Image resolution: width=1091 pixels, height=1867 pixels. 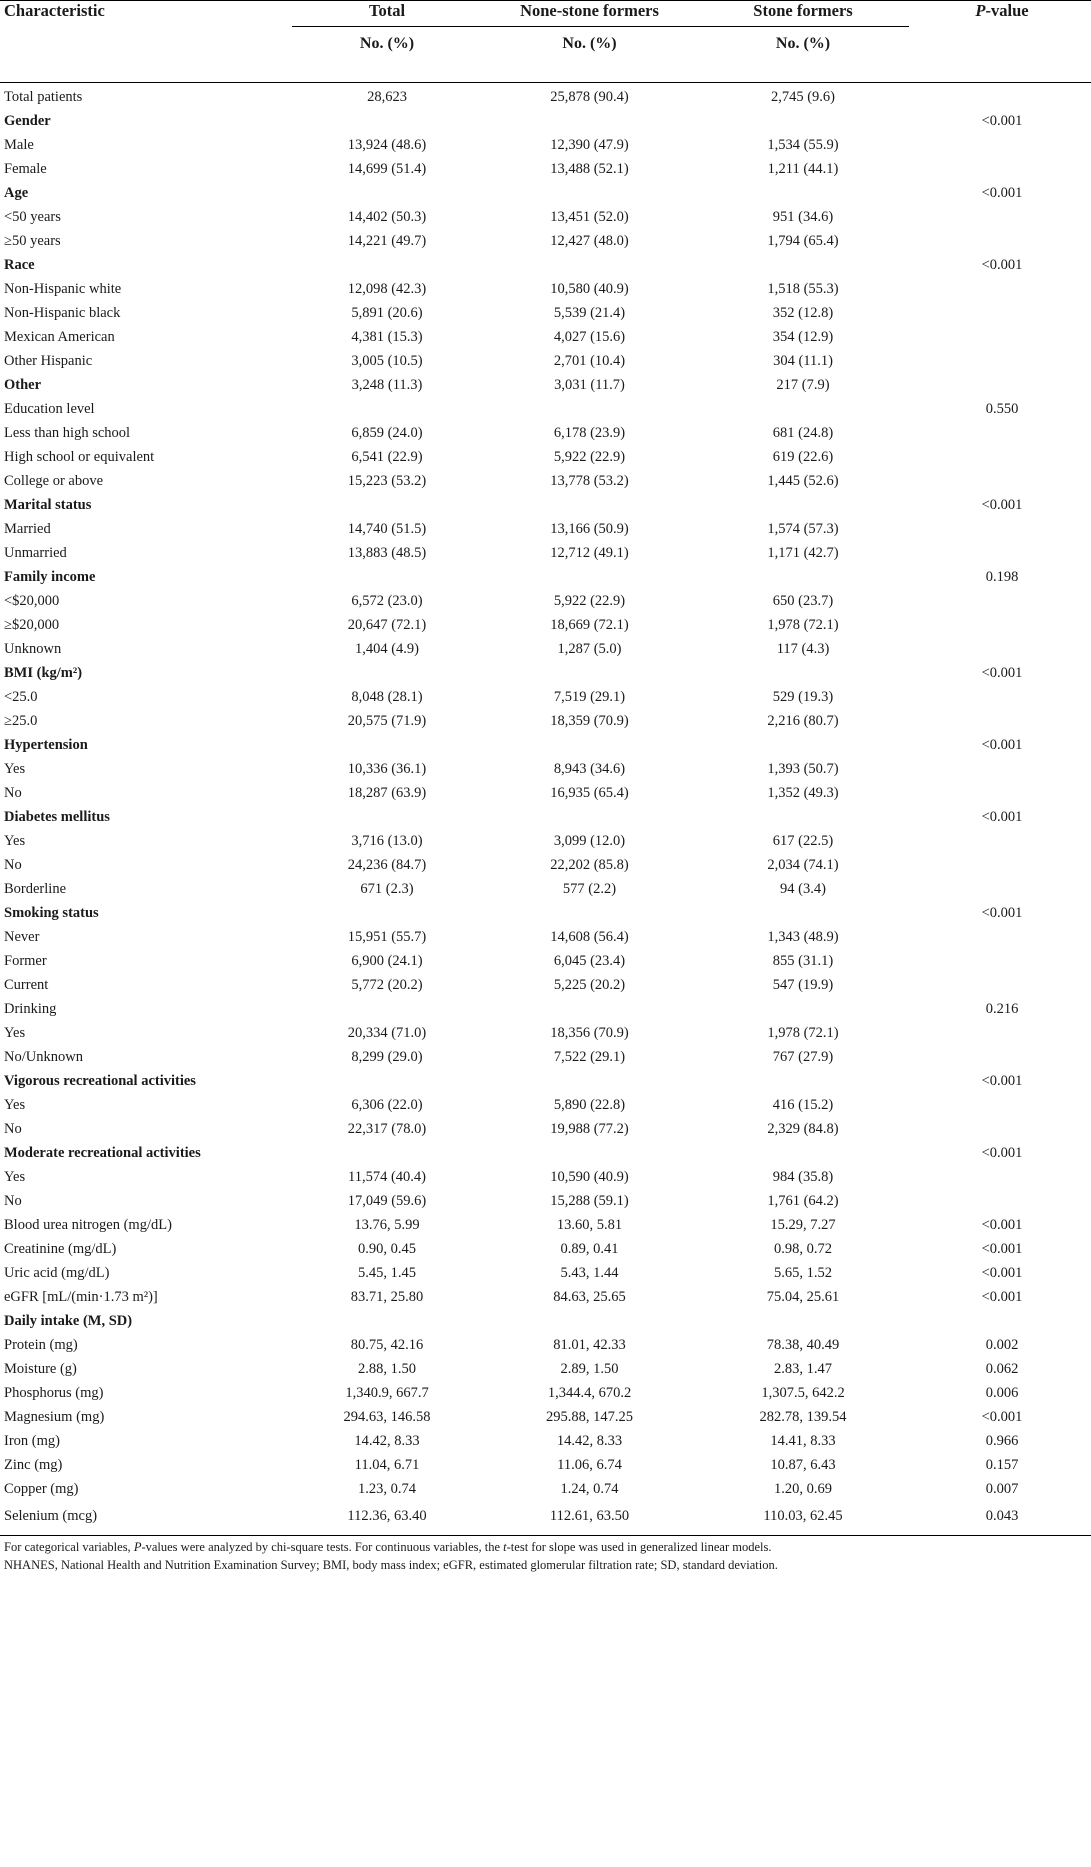 I want to click on col-p-value: P-value, so click(x=1000, y=13).